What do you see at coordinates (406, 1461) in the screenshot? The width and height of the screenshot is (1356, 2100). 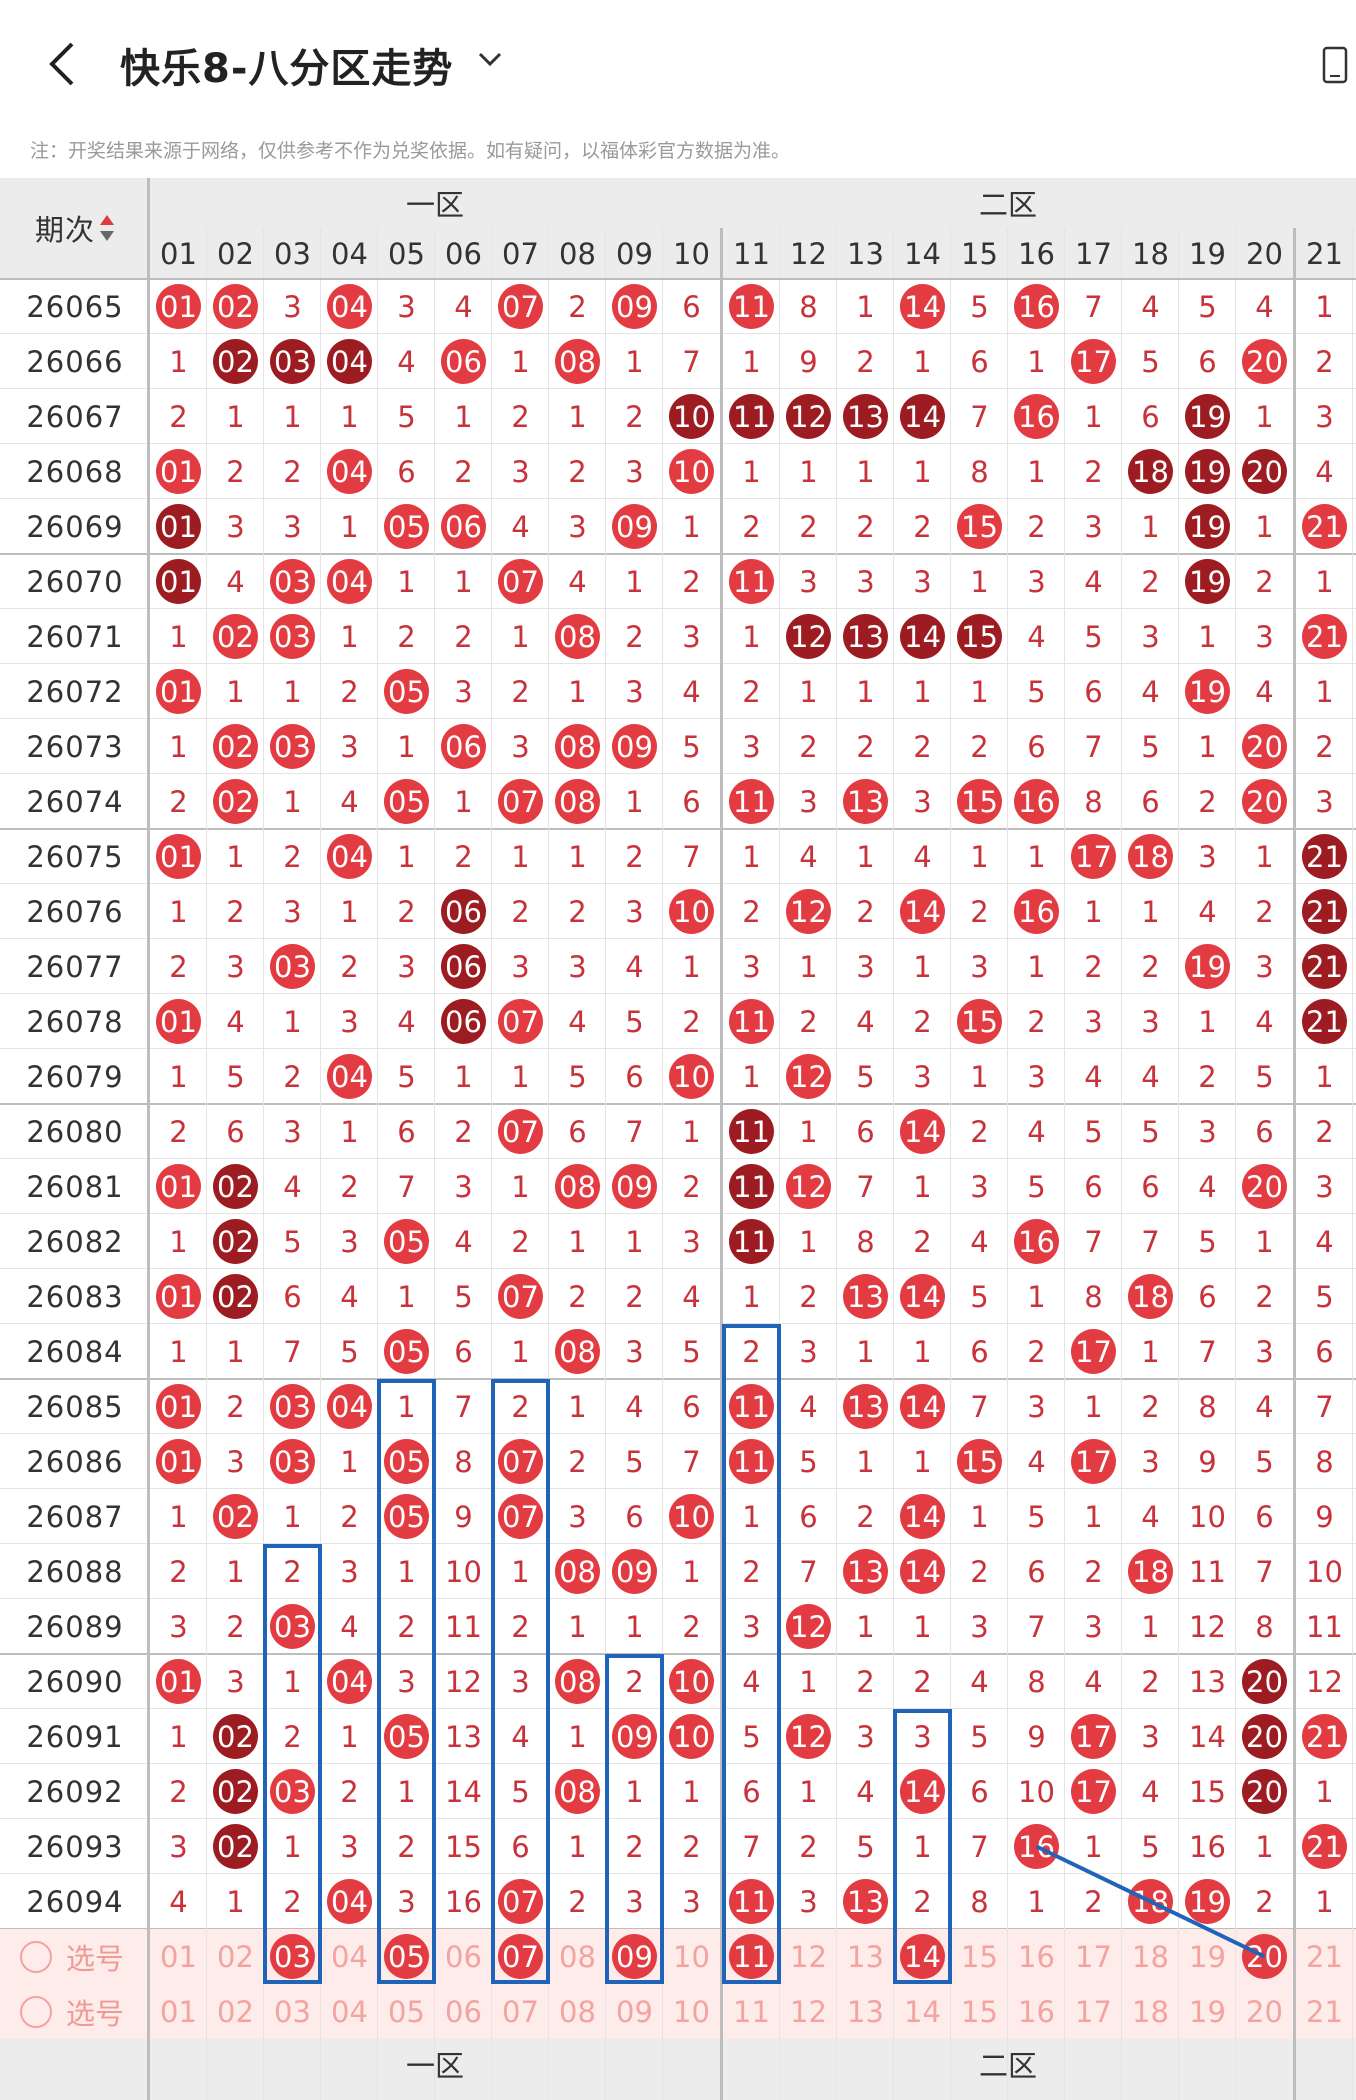 I see `drawn-number-ball: 05` at bounding box center [406, 1461].